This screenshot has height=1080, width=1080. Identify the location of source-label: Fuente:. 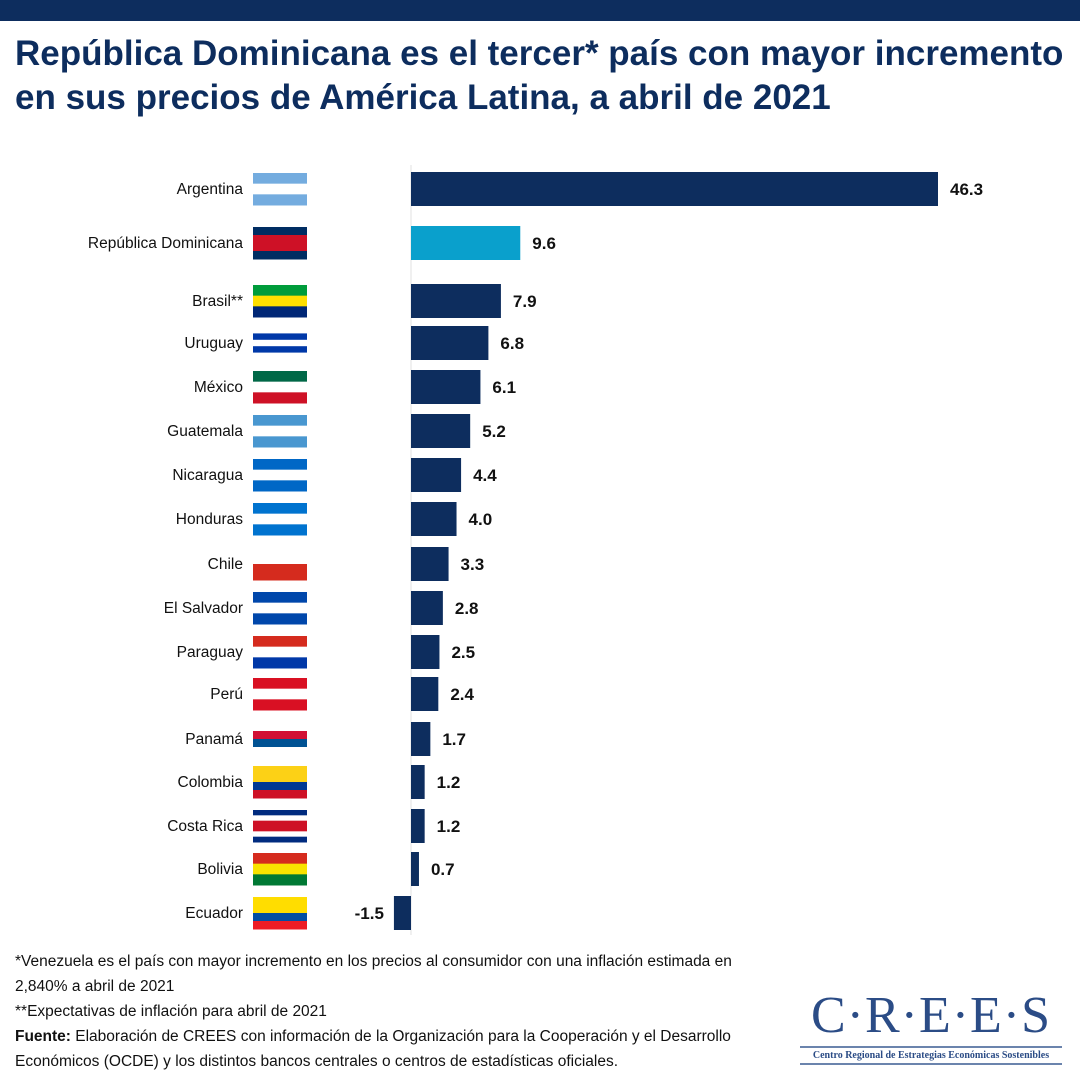
(43, 1036).